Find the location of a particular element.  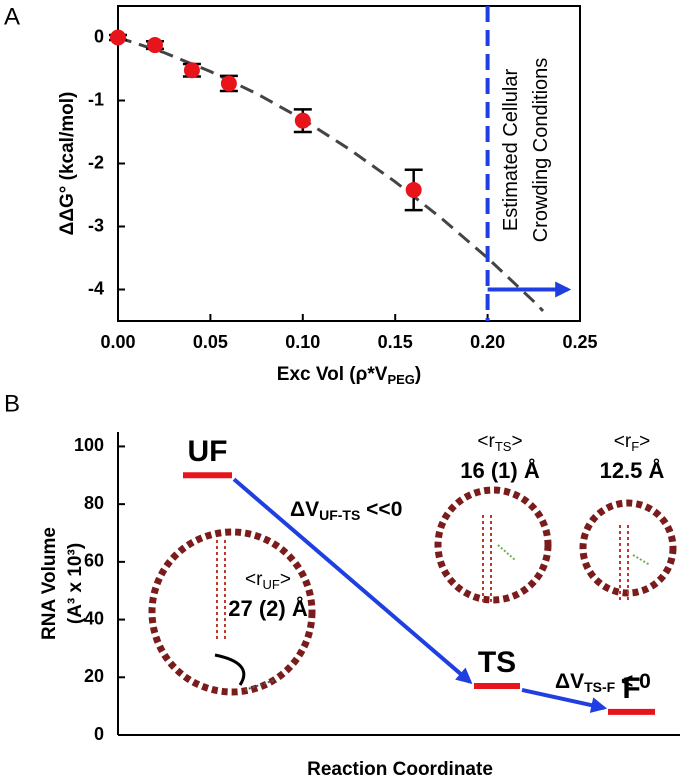

volume-change-end: < 0 is located at coordinates (633, 681).